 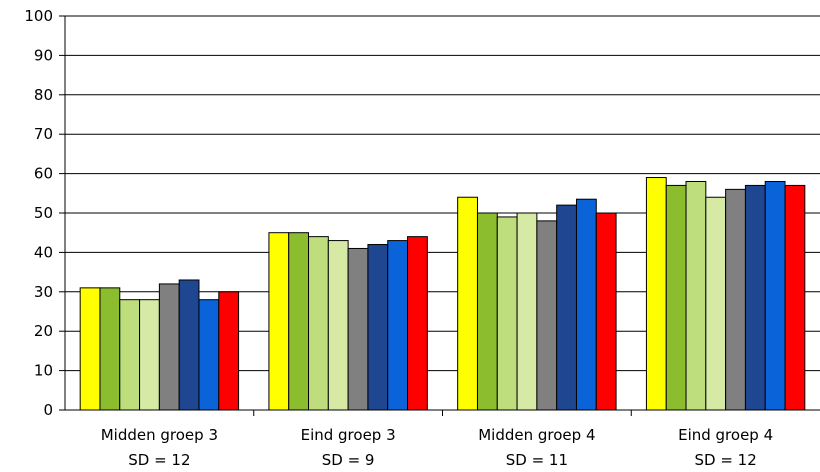 What do you see at coordinates (43, 331) in the screenshot?
I see `y-tick-label: 20` at bounding box center [43, 331].